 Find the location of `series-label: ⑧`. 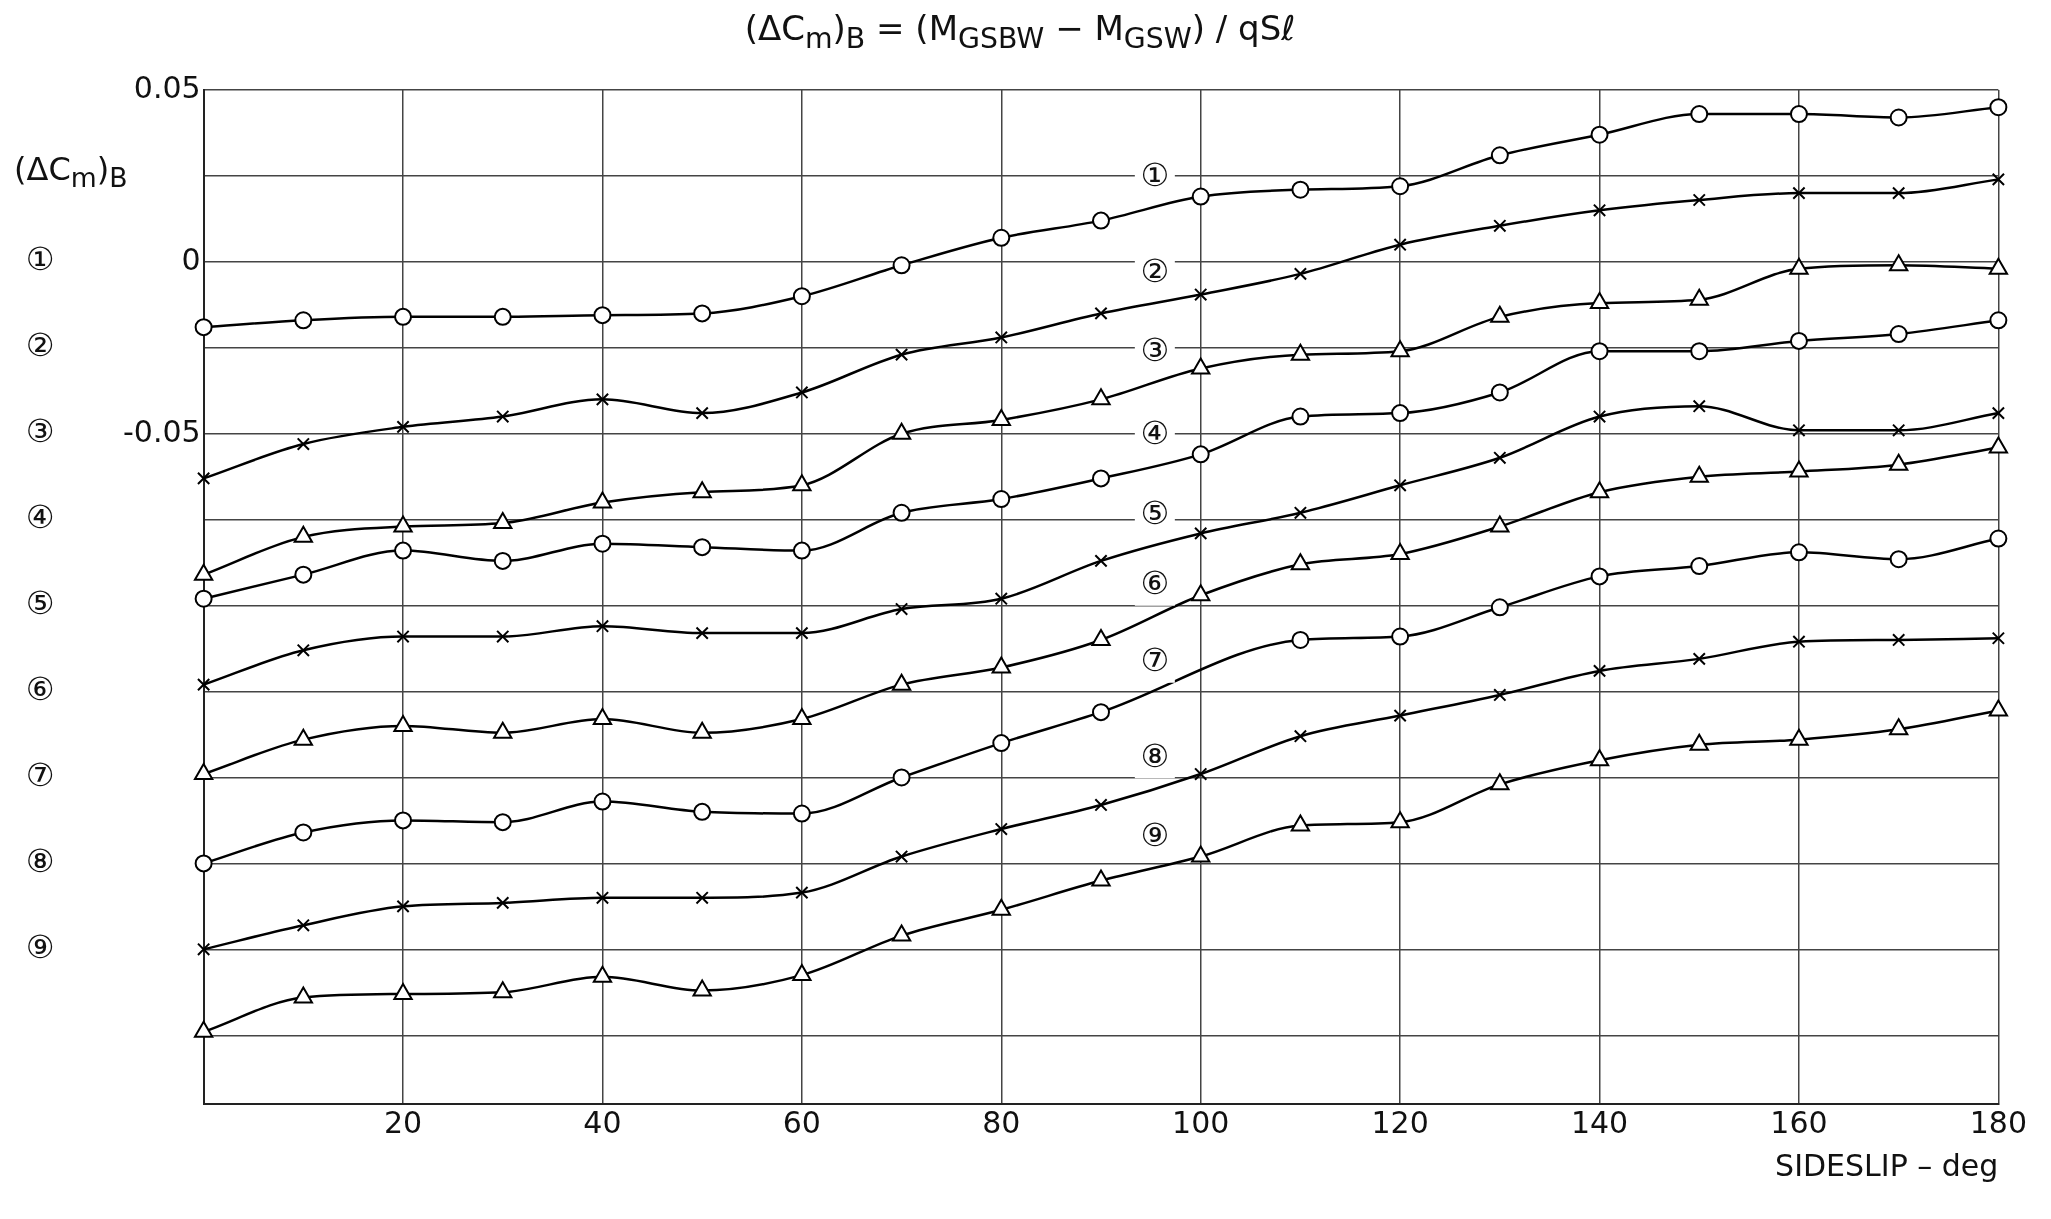

series-label: ⑧ is located at coordinates (1155, 755).